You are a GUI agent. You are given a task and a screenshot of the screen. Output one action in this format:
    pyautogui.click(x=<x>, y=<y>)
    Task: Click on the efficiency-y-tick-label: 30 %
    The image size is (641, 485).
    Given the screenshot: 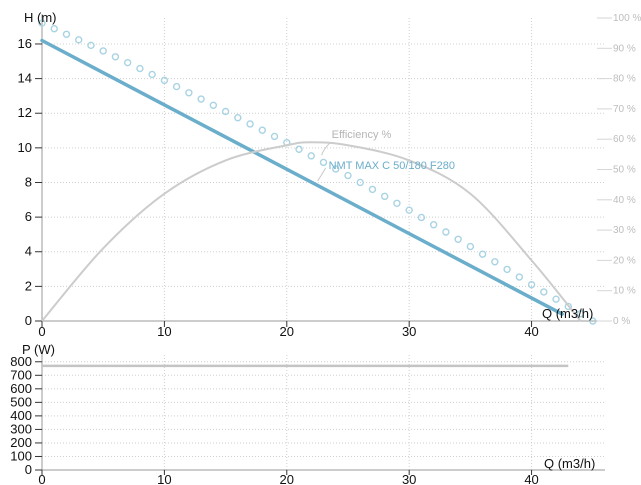 What is the action you would take?
    pyautogui.click(x=624, y=230)
    